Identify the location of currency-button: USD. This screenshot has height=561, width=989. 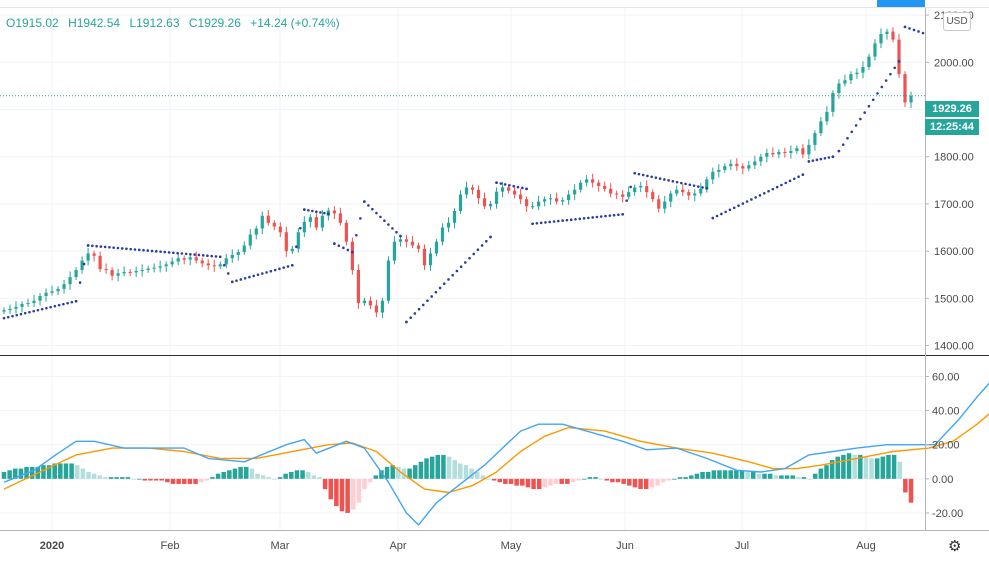
(957, 21).